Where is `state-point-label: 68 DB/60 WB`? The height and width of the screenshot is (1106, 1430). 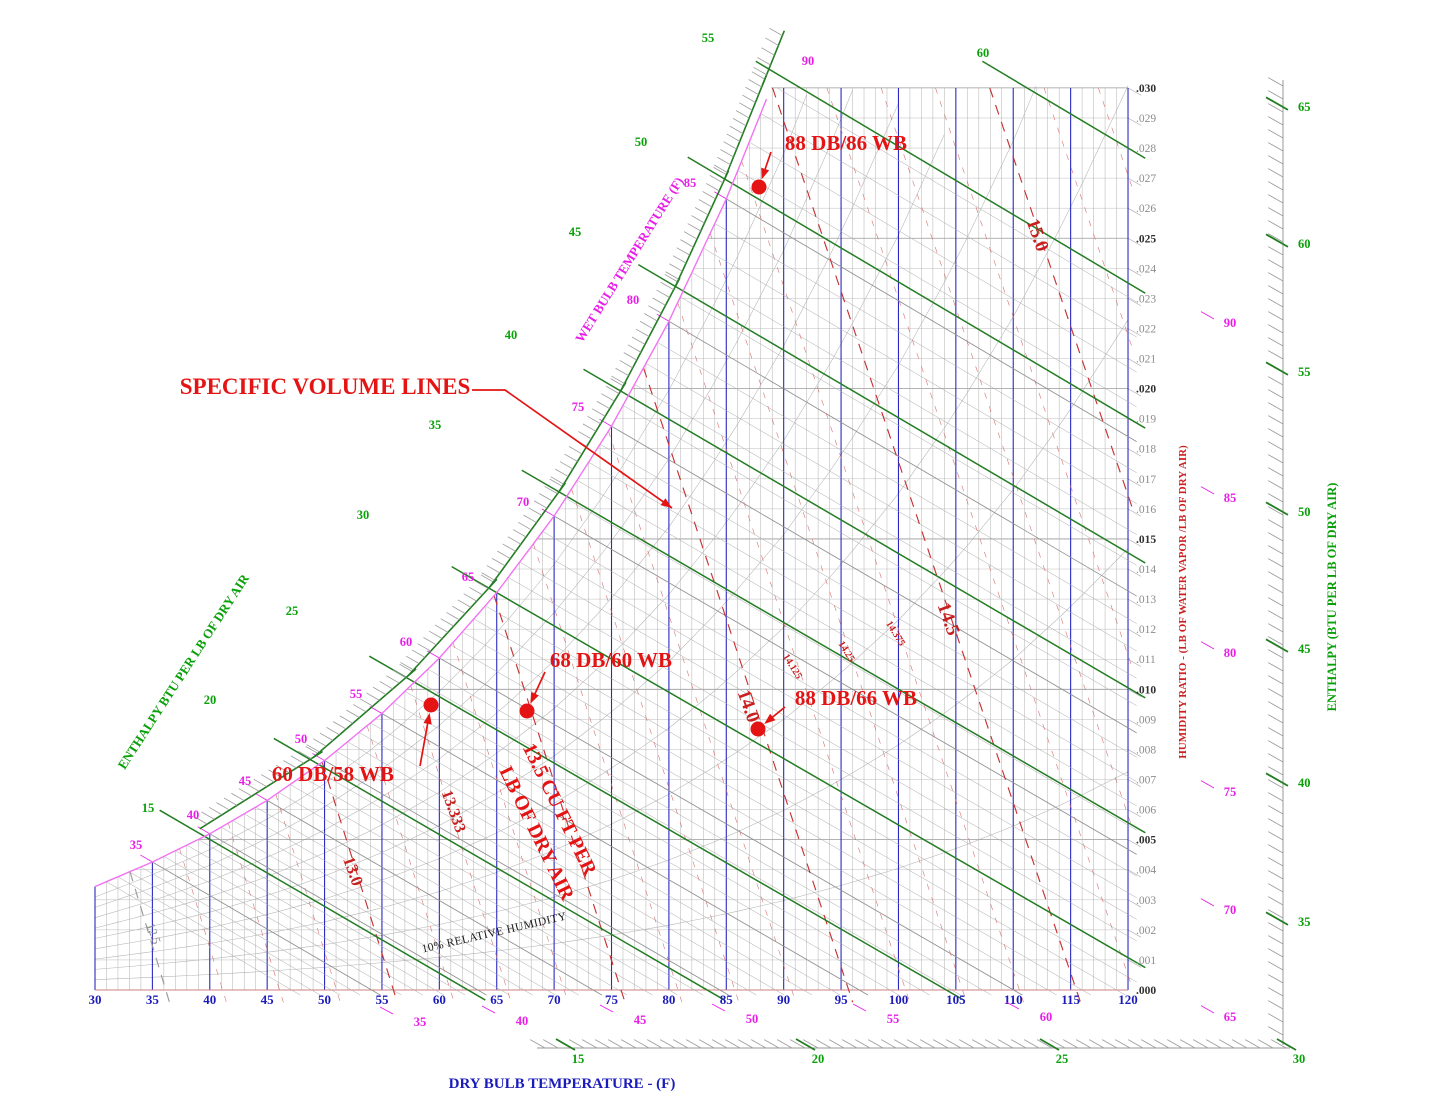
state-point-label: 68 DB/60 WB is located at coordinates (611, 660).